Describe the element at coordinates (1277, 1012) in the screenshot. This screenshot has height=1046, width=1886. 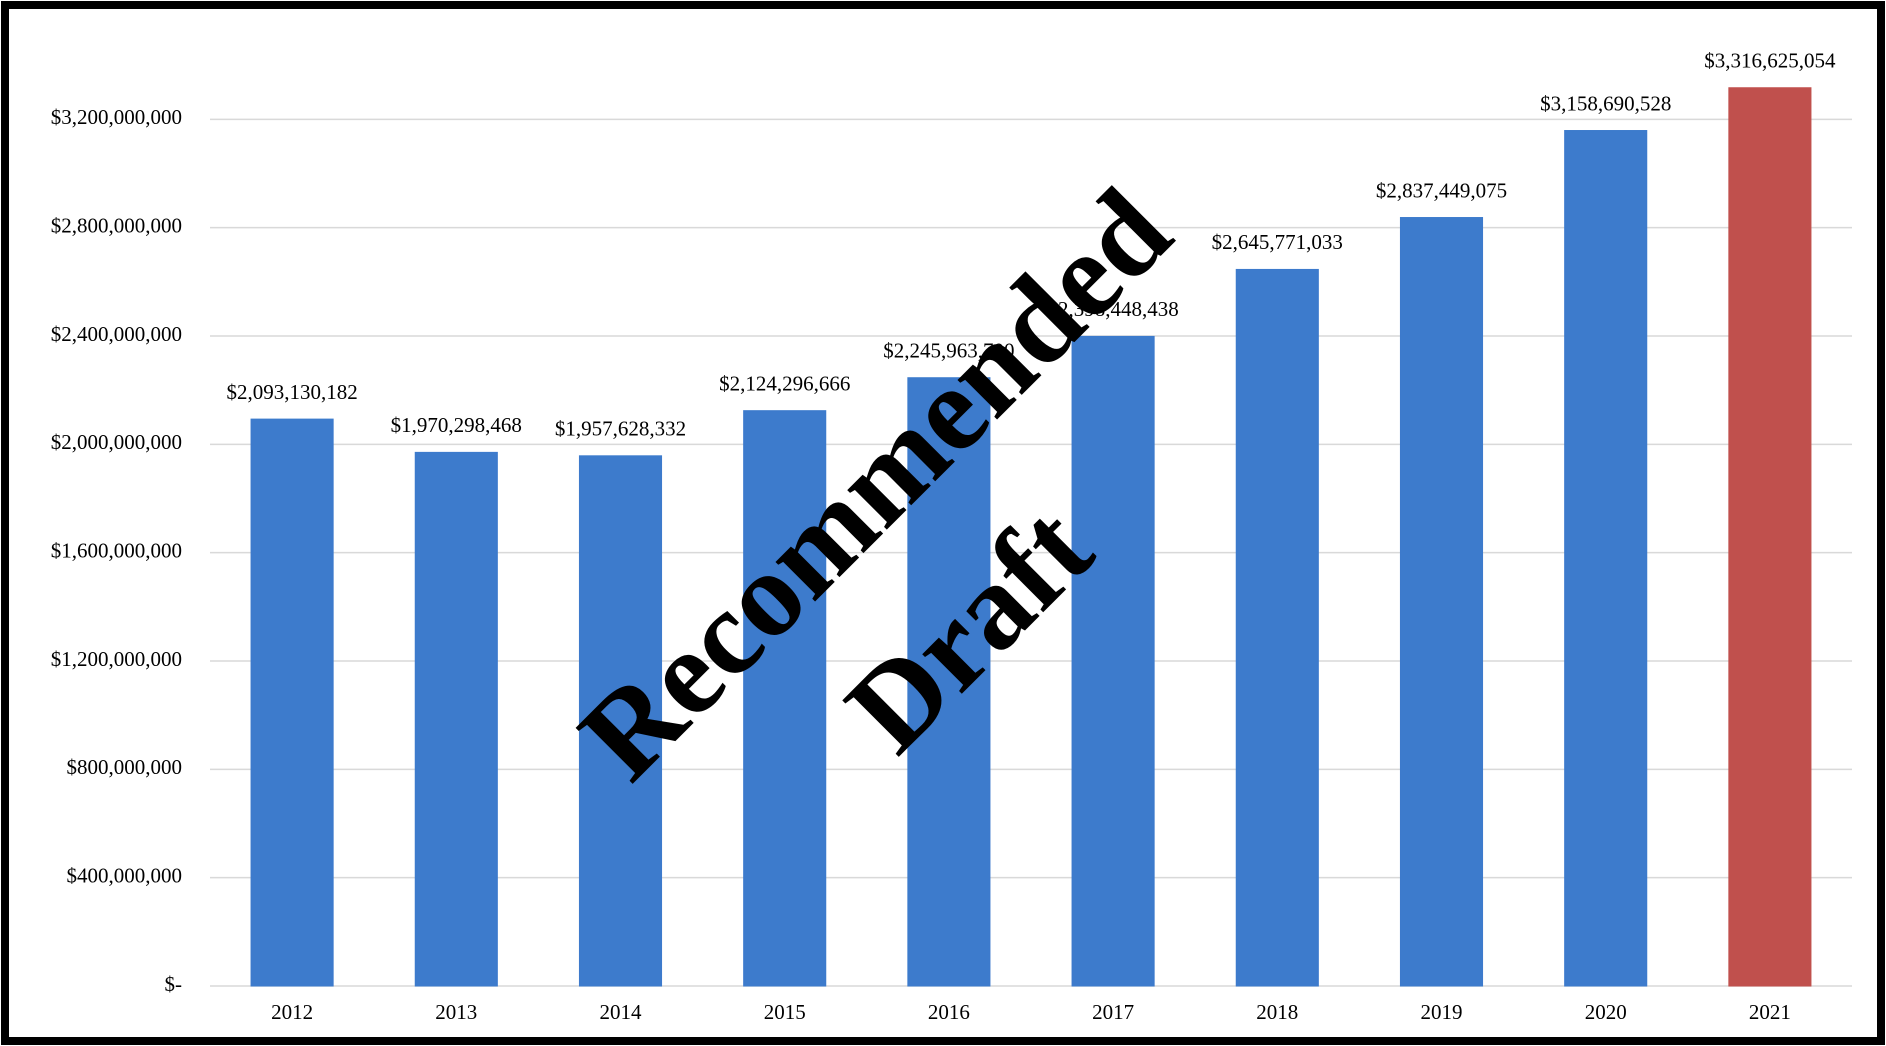
I see `x-tick-label: 2018` at that location.